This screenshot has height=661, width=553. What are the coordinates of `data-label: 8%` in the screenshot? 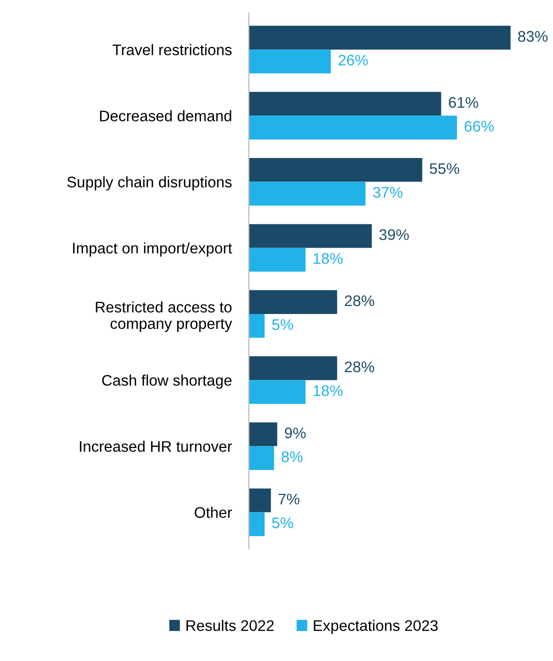 It's located at (292, 456).